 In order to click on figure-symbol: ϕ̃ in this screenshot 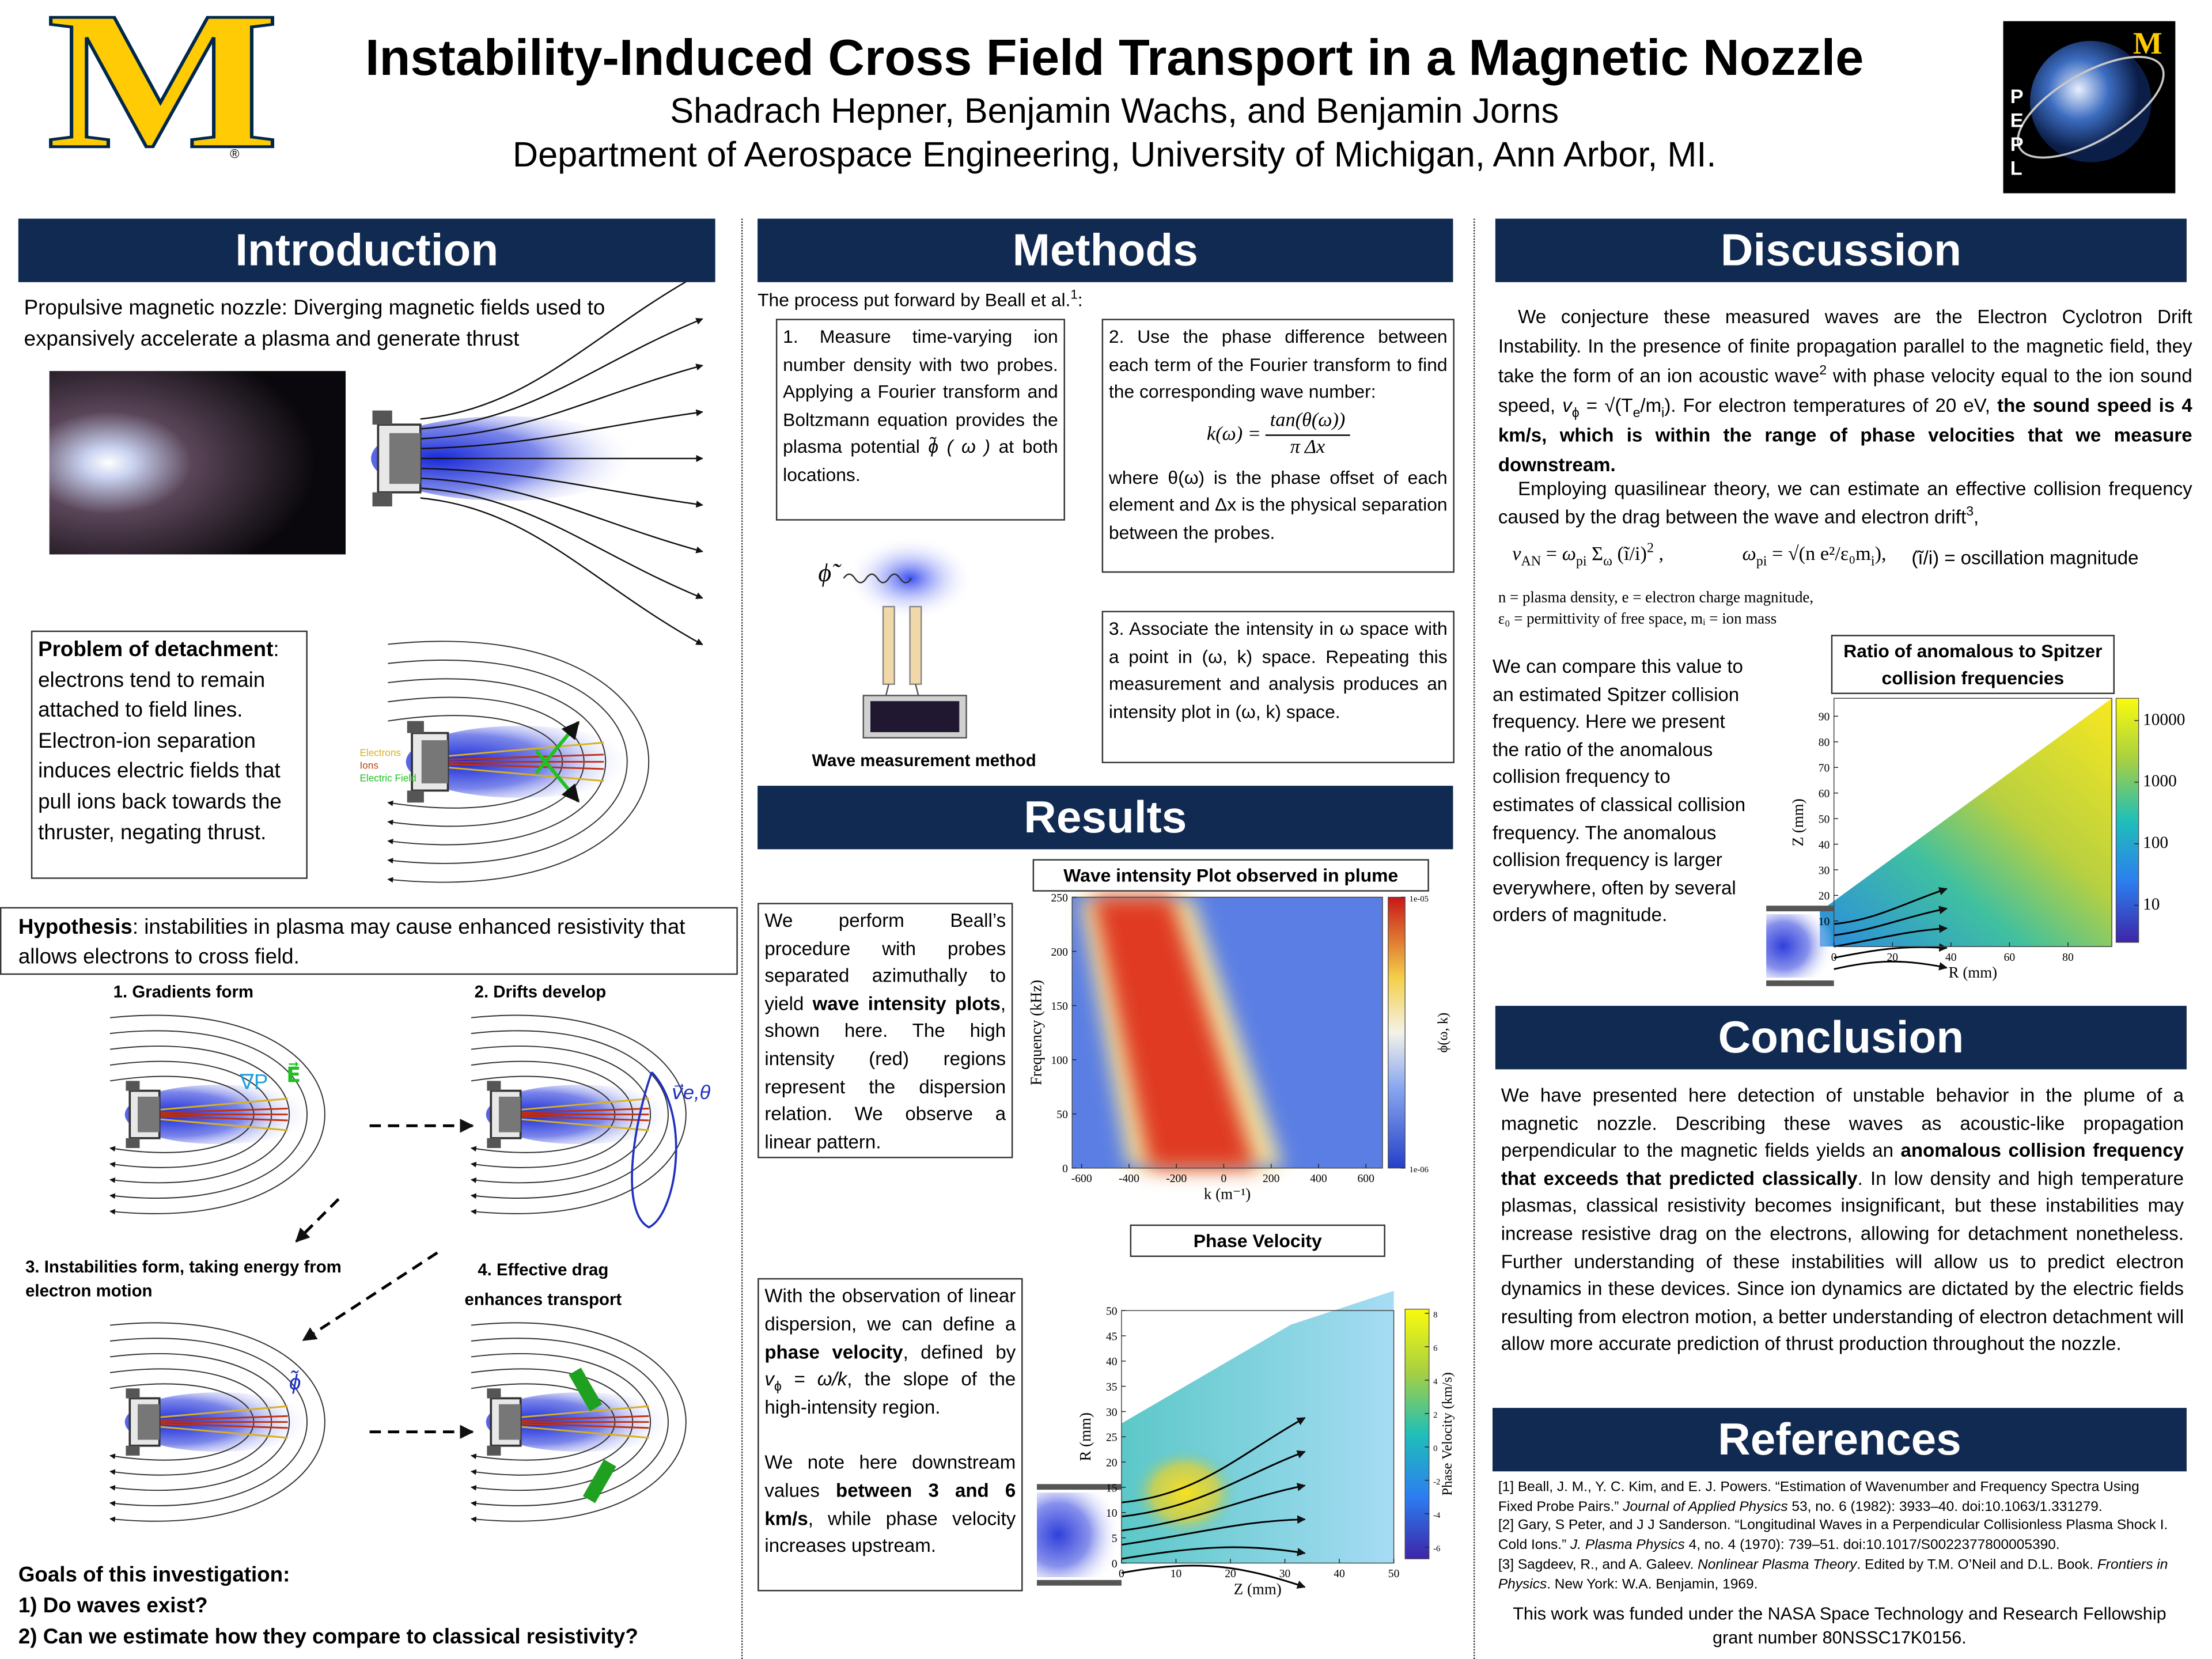, I will do `click(825, 572)`.